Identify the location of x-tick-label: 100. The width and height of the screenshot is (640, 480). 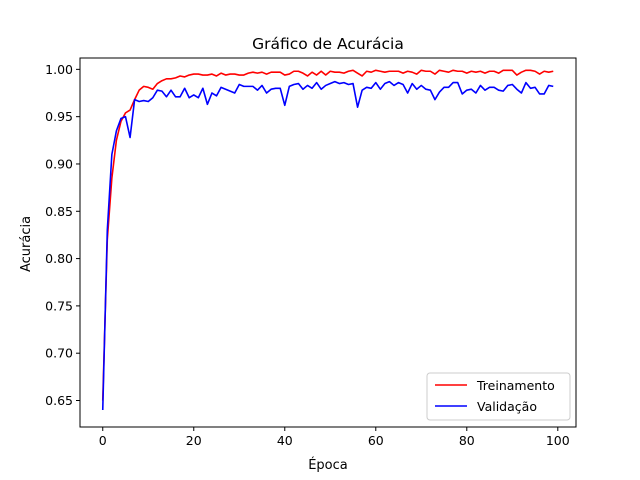
(558, 440).